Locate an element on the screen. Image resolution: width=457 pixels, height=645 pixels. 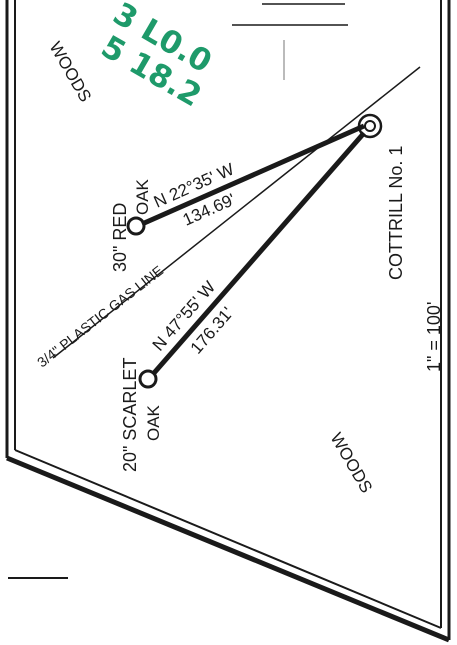
scale-label: 1" = 100' is located at coordinates (434, 337).